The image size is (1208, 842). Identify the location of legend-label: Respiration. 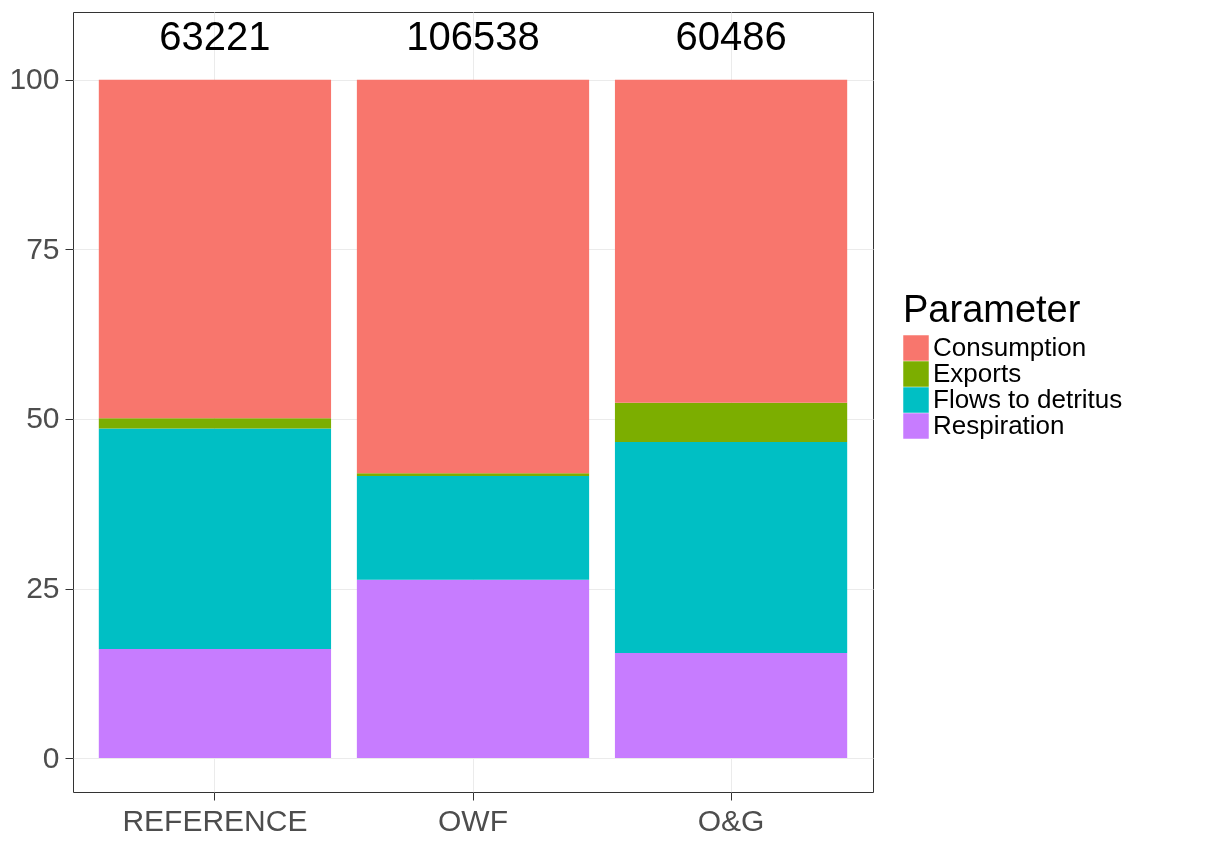
(999, 425).